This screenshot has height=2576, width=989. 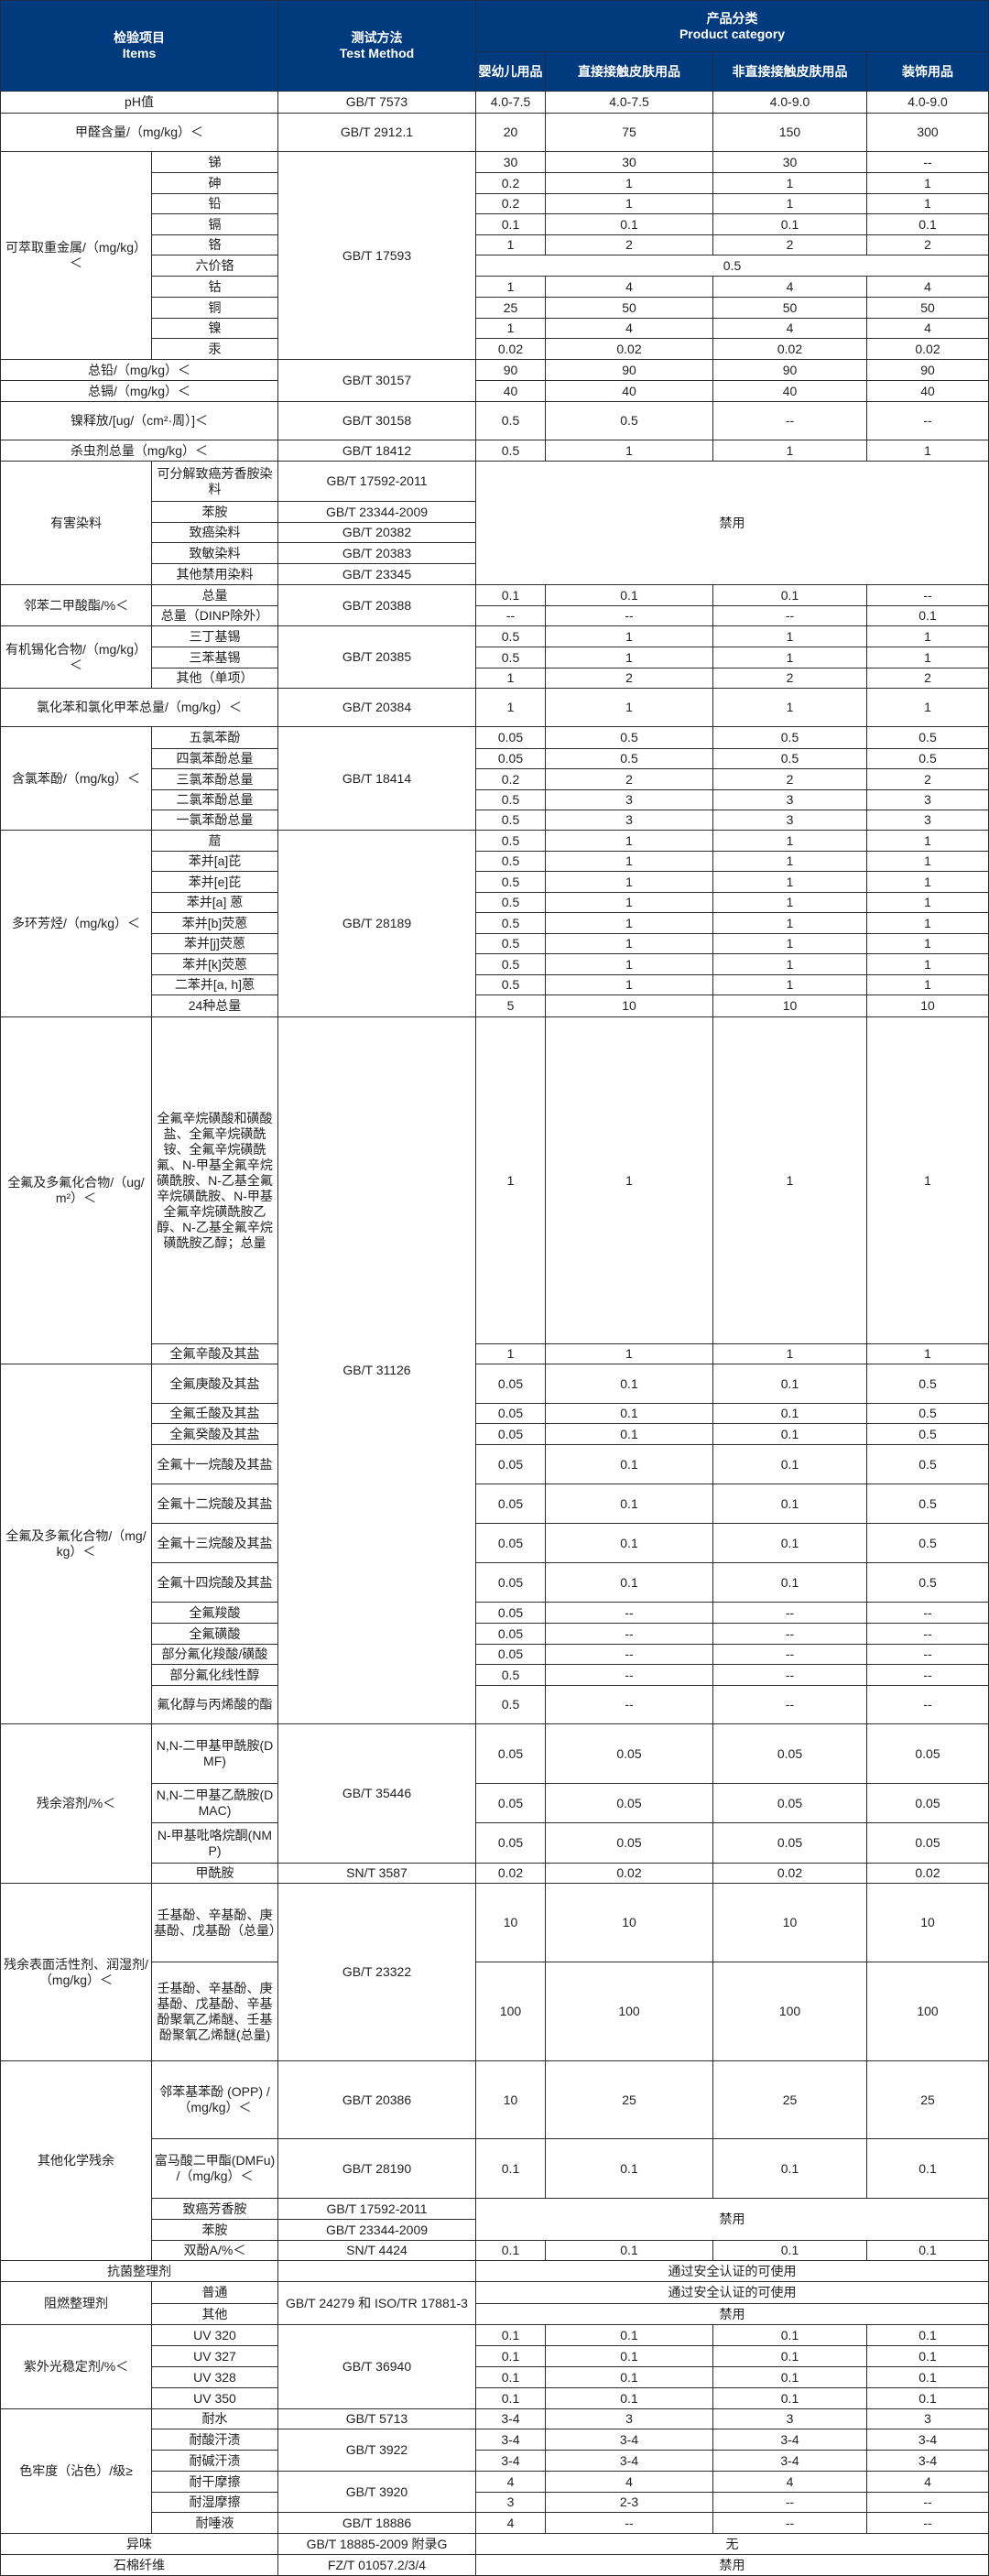 What do you see at coordinates (214, 2168) in the screenshot?
I see `subitem-cell: 富马酸二甲酯(DMFu) /（mg/kg）＜` at bounding box center [214, 2168].